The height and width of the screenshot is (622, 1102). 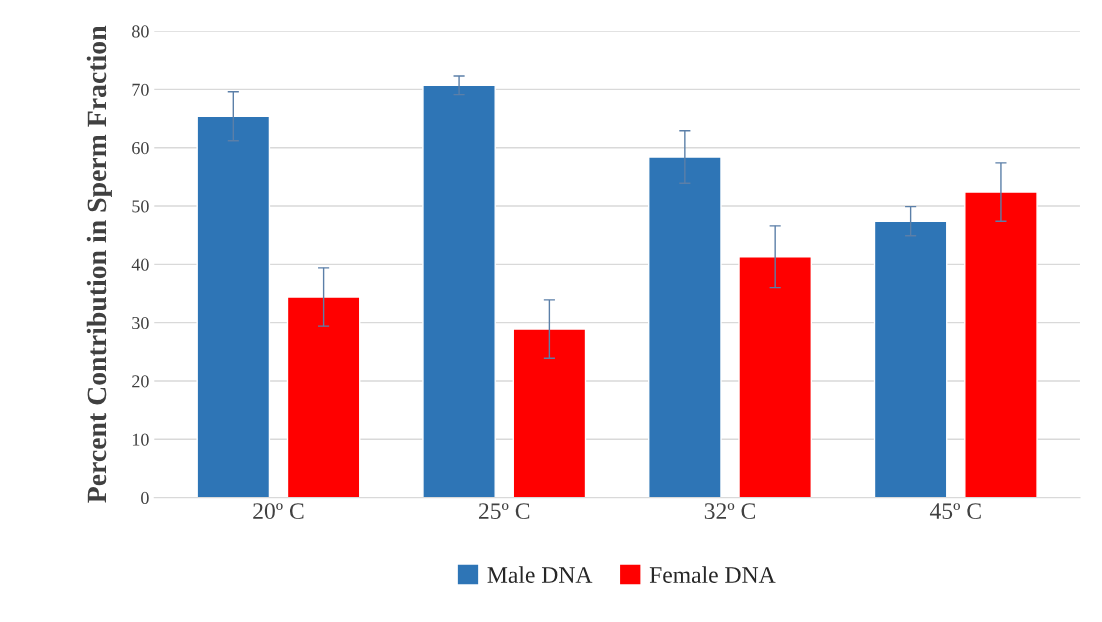 What do you see at coordinates (140, 264) in the screenshot?
I see `y-tick-label: 40` at bounding box center [140, 264].